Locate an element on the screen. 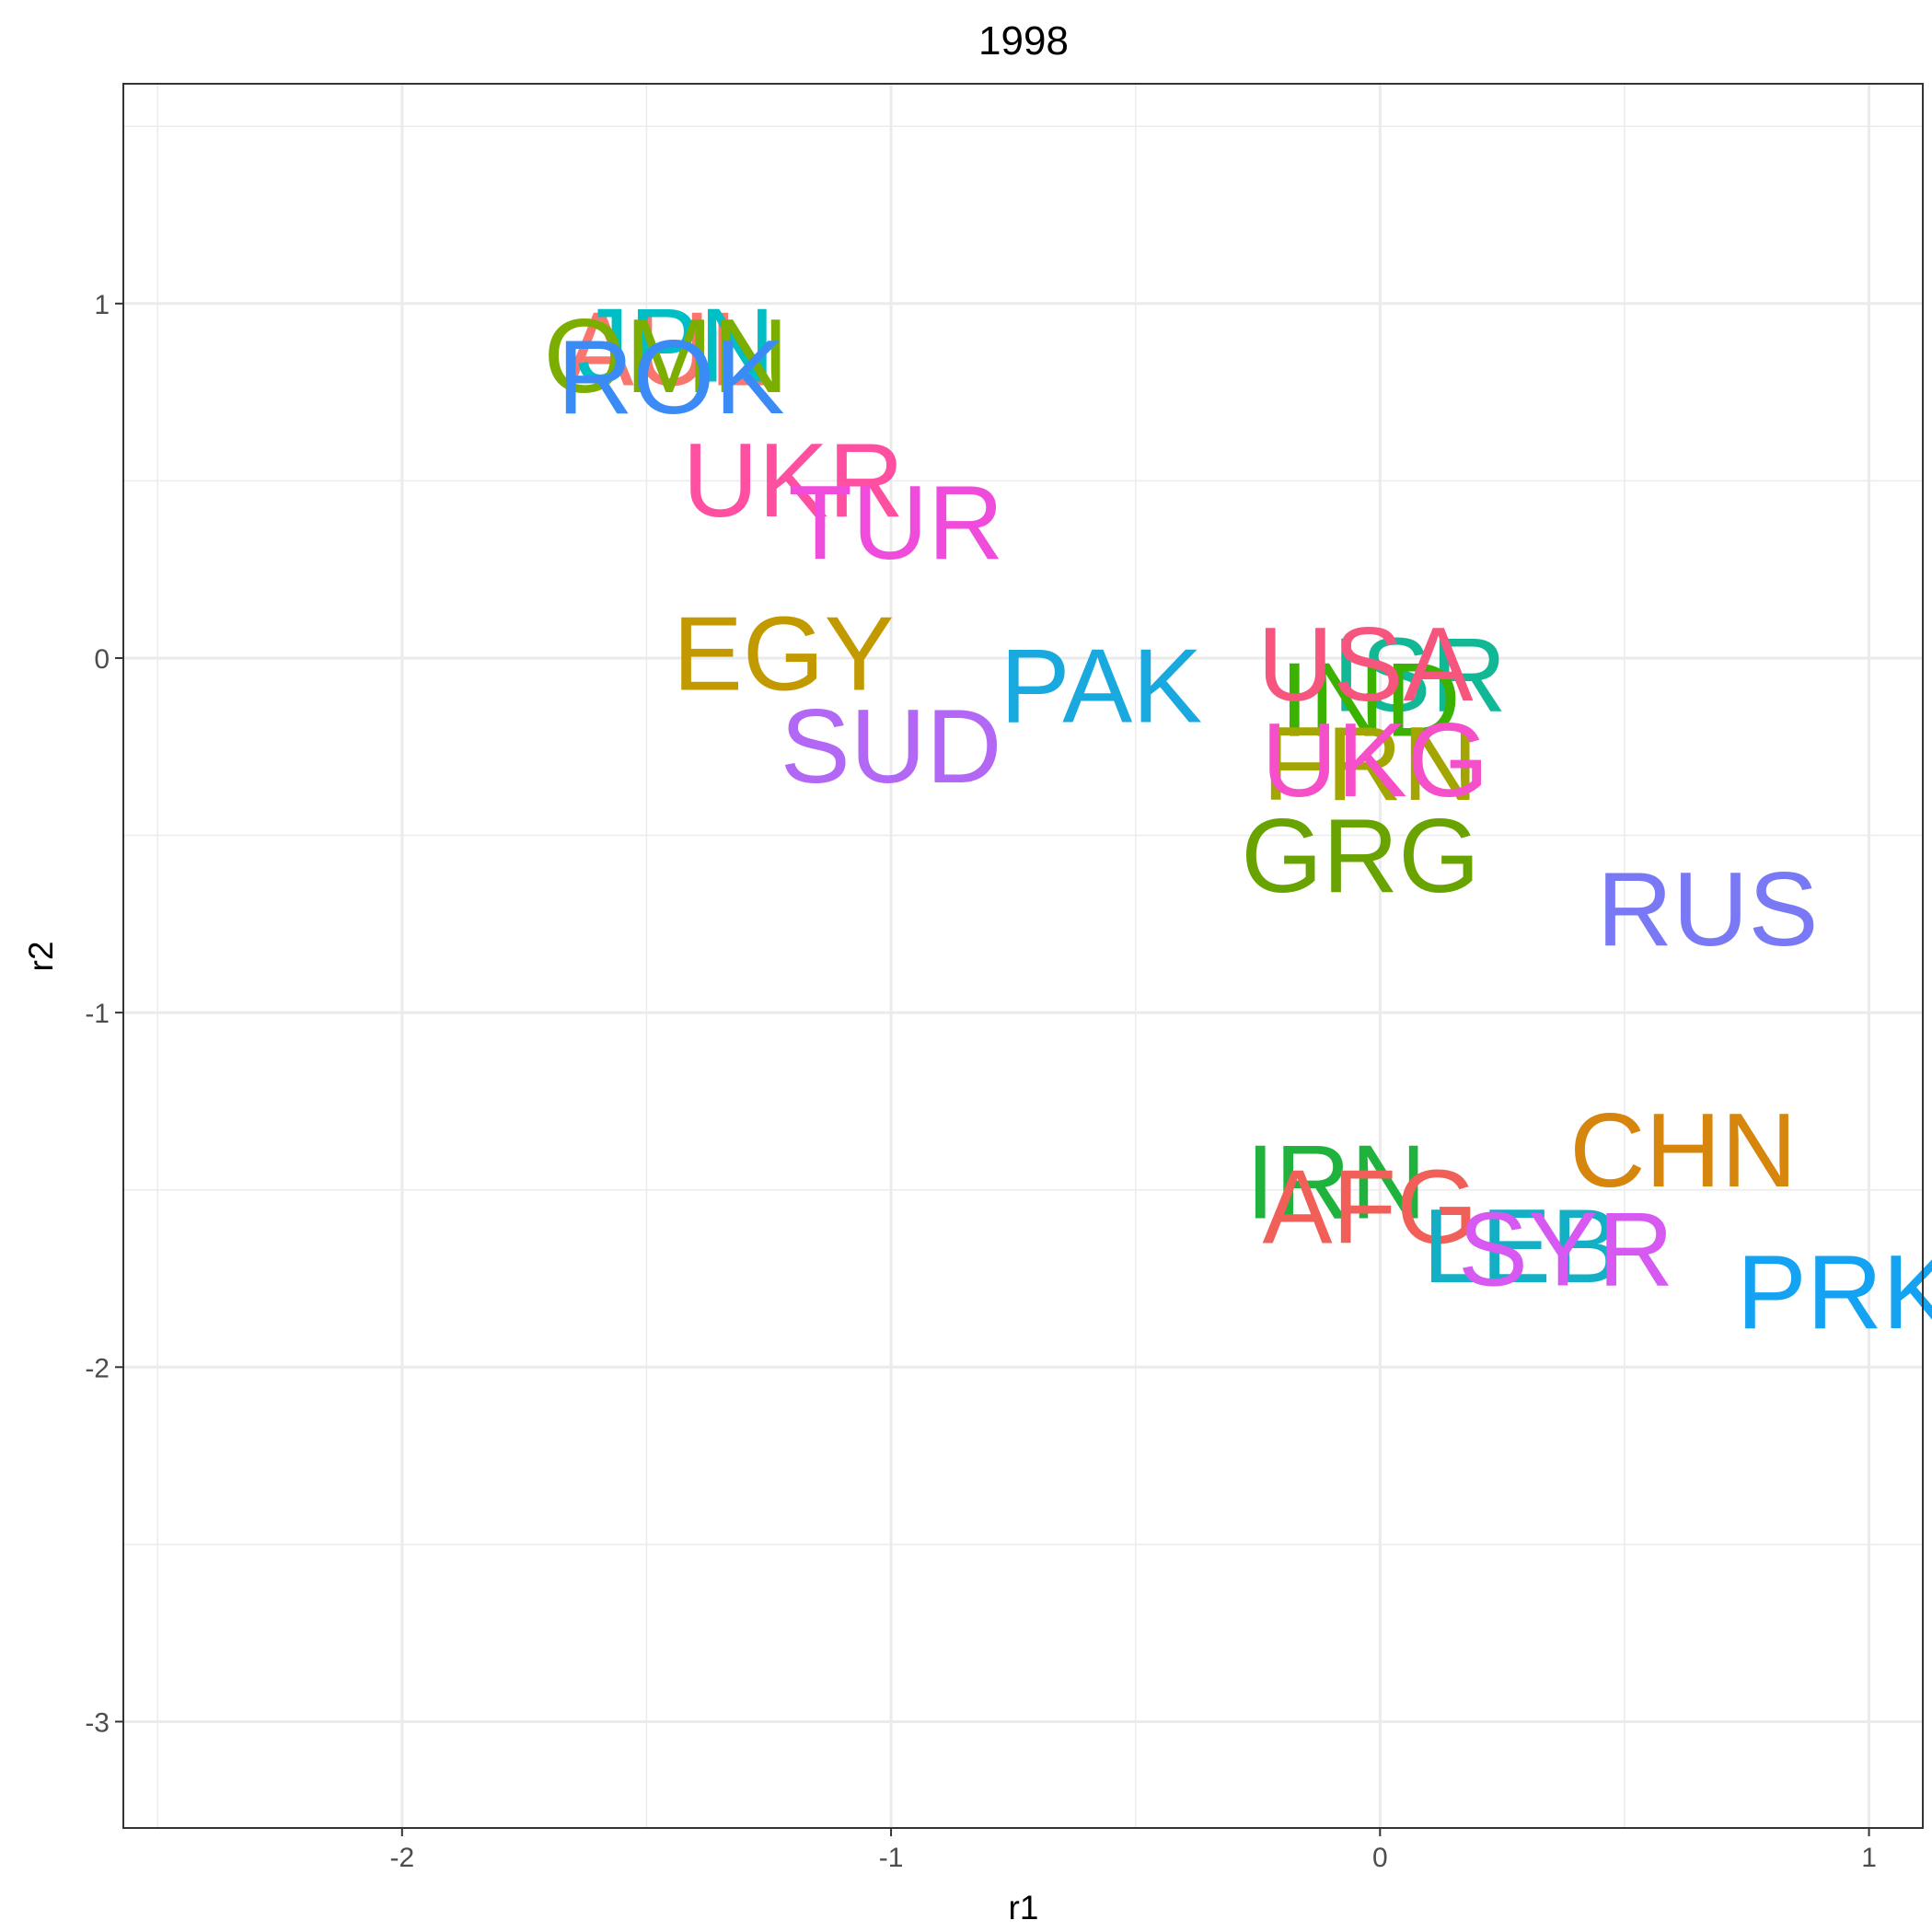 The image size is (1932, 1932). point-label-usa: USA is located at coordinates (1365, 665).